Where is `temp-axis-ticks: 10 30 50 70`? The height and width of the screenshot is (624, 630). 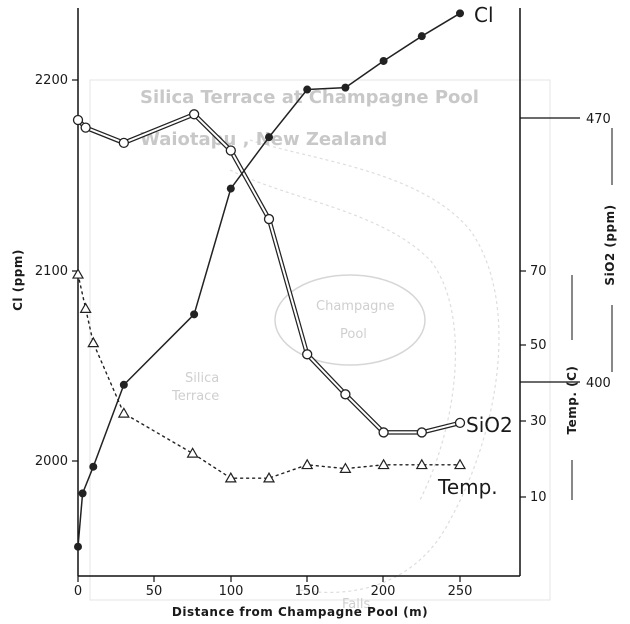
temp-axis-ticks: 10 30 50 70 is located at coordinates (533, 384).